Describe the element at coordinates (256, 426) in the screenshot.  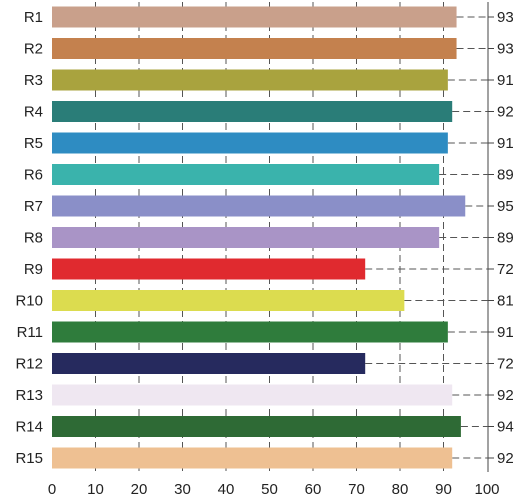
I see `bar-R14` at that location.